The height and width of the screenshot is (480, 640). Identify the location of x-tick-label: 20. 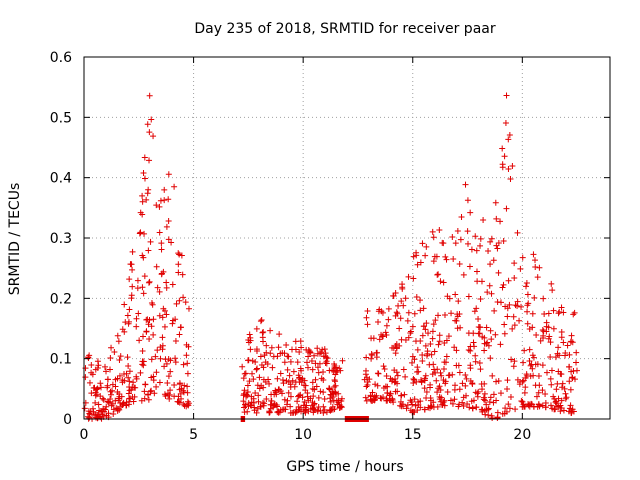
(522, 435).